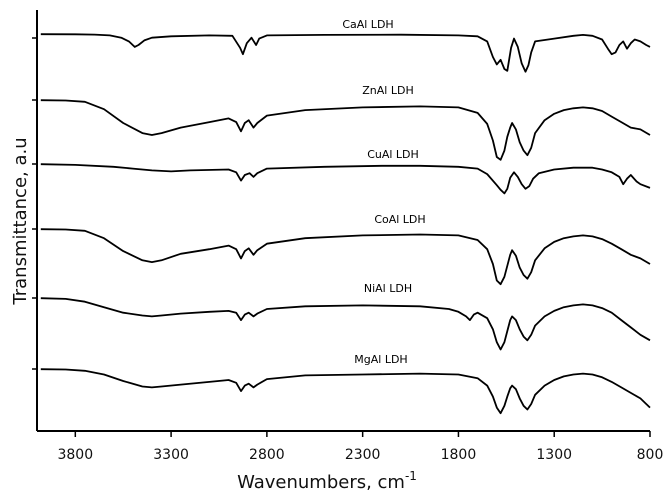  Describe the element at coordinates (650, 455) in the screenshot. I see `x-tick-label: 800` at that location.